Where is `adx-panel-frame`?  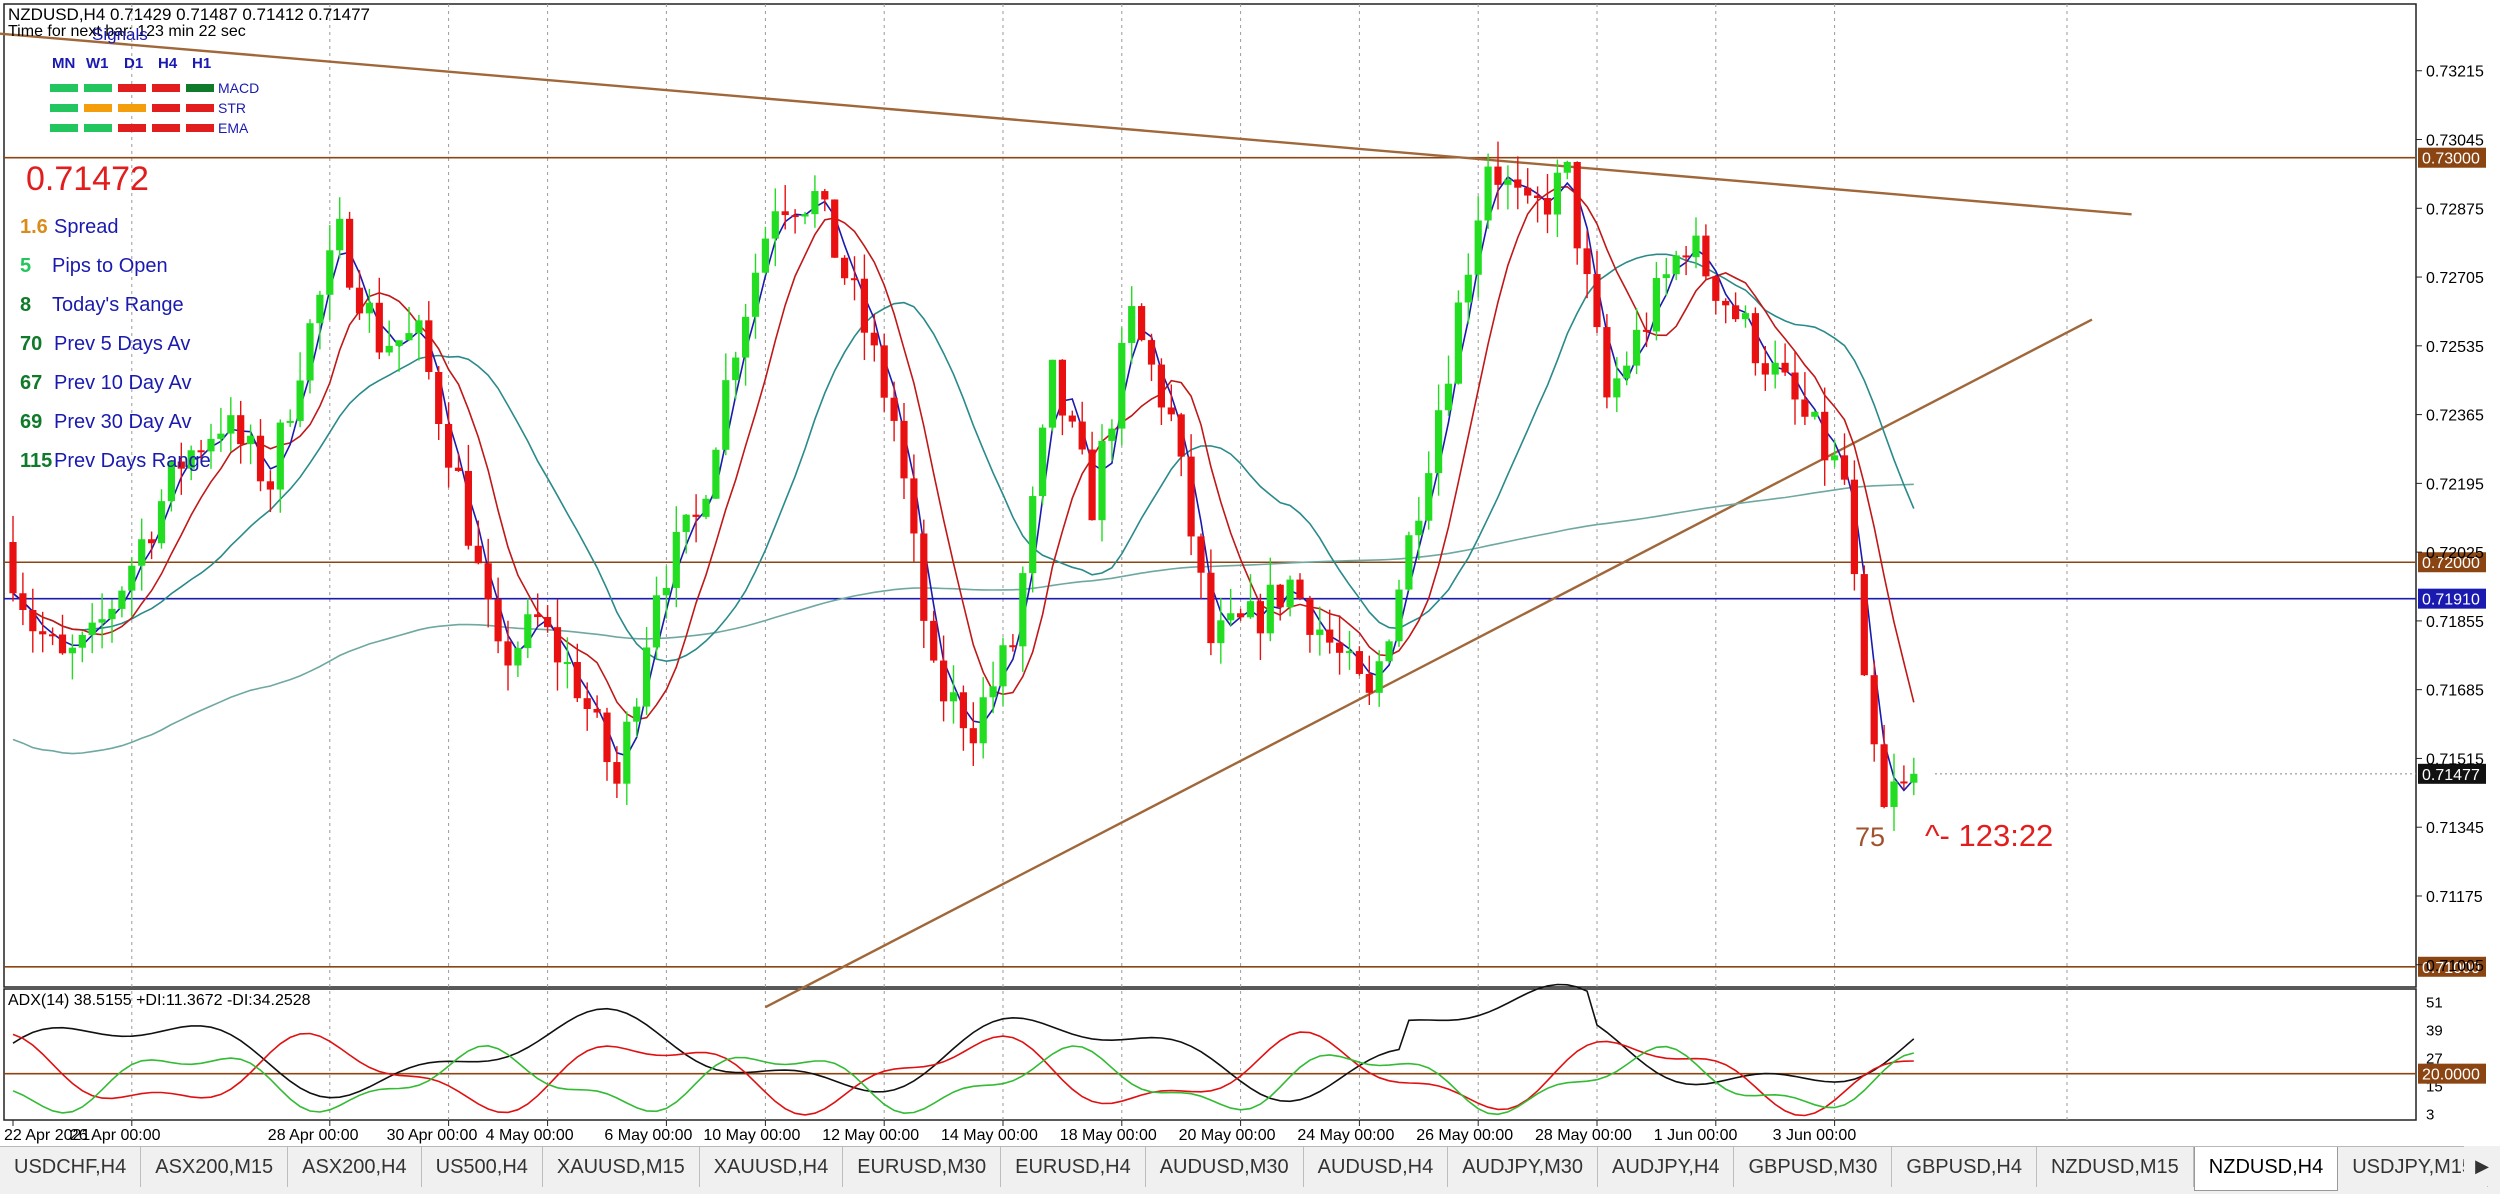
adx-panel-frame is located at coordinates (1210, 1054).